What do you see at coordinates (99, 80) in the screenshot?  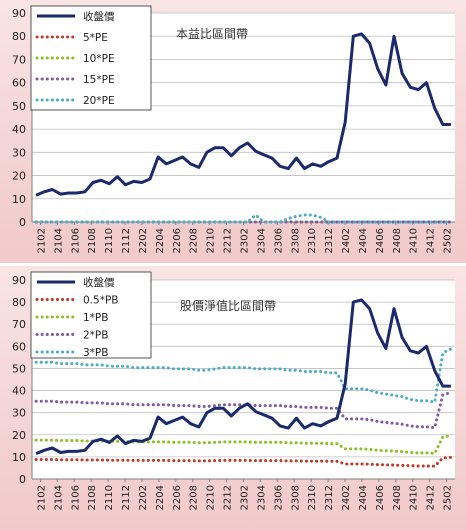 I see `legend-label: 15*PE` at bounding box center [99, 80].